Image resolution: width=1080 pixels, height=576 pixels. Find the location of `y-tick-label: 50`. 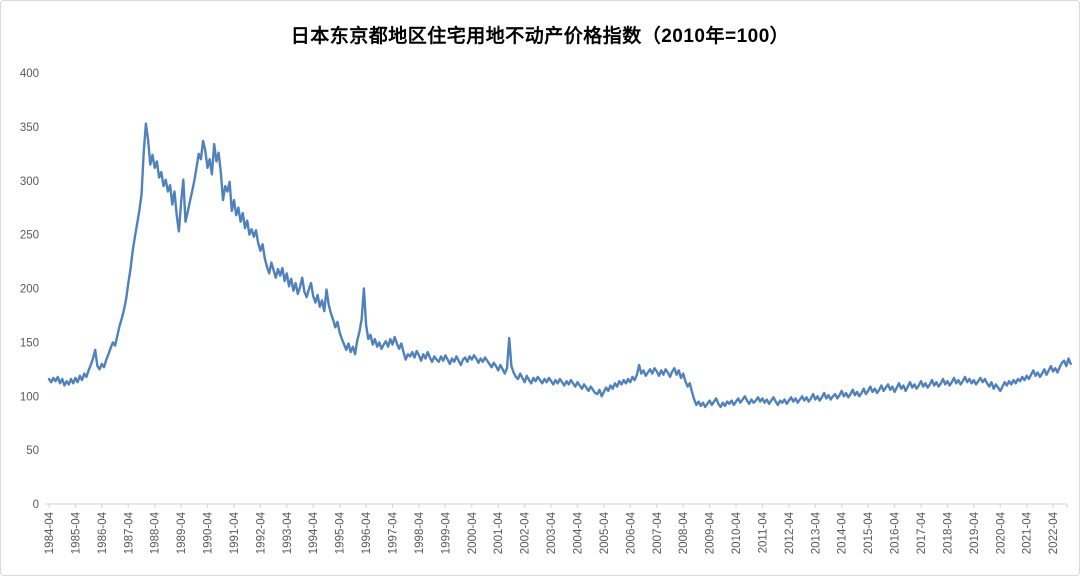

y-tick-label: 50 is located at coordinates (32, 451).